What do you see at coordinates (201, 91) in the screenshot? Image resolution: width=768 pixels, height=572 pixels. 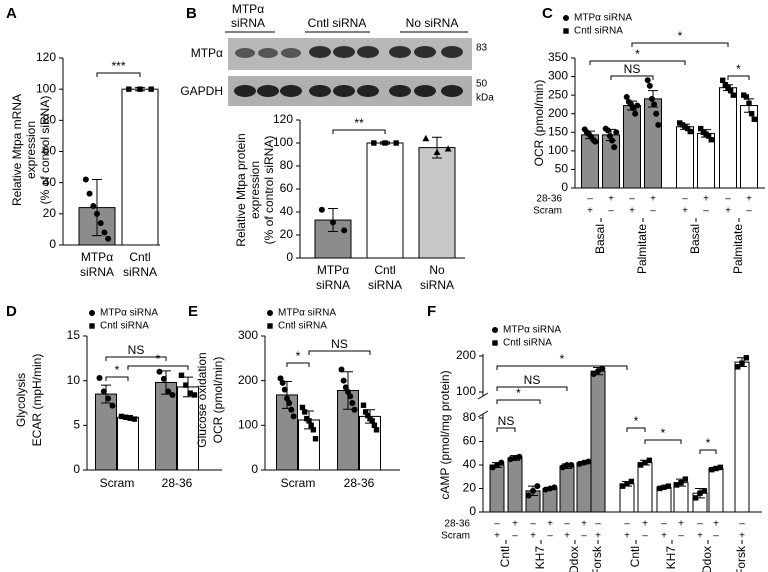 I see `band-label: GAPDH` at bounding box center [201, 91].